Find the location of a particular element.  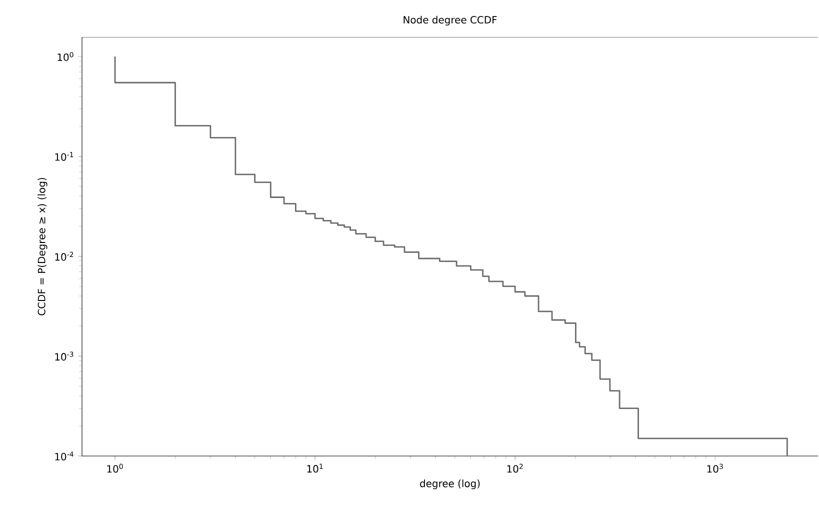

y-axis-title: CCDF = P(Degree ≥ x) (log) is located at coordinates (43, 247).